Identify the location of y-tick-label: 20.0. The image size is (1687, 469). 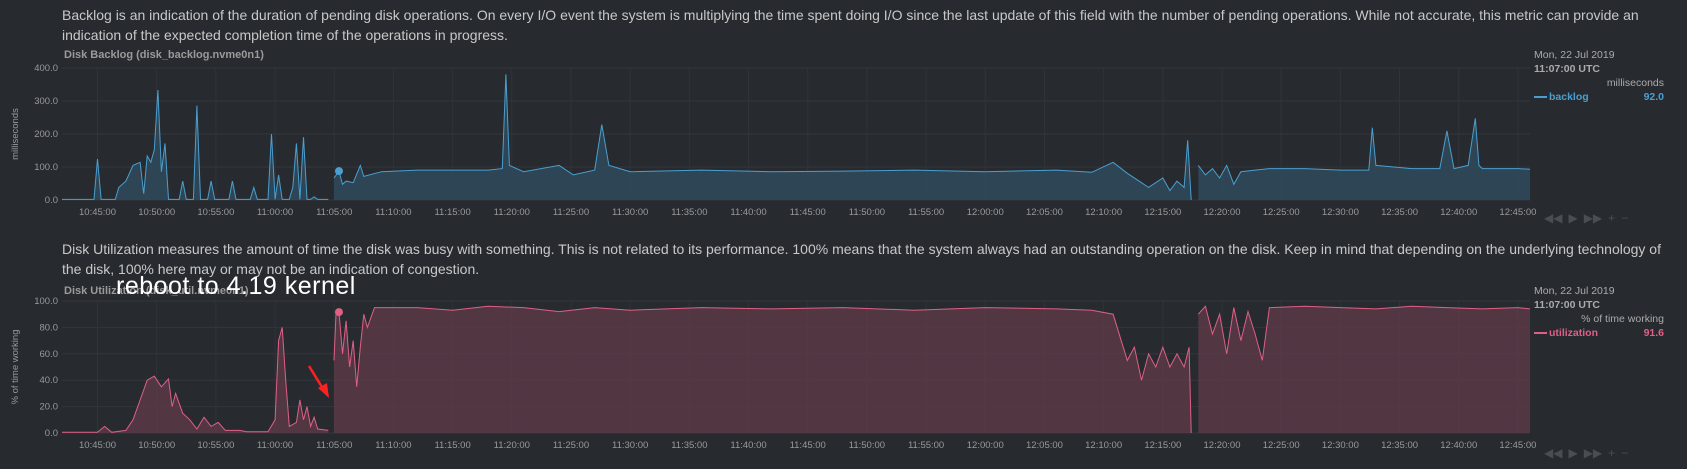
(49, 407).